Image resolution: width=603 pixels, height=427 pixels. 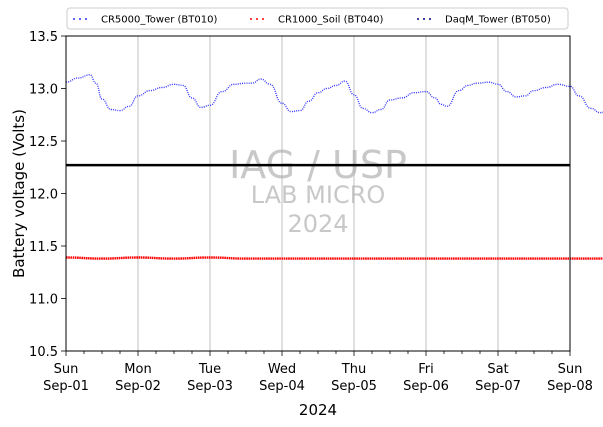 What do you see at coordinates (353, 369) in the screenshot?
I see `x-tick-label-day: Thu` at bounding box center [353, 369].